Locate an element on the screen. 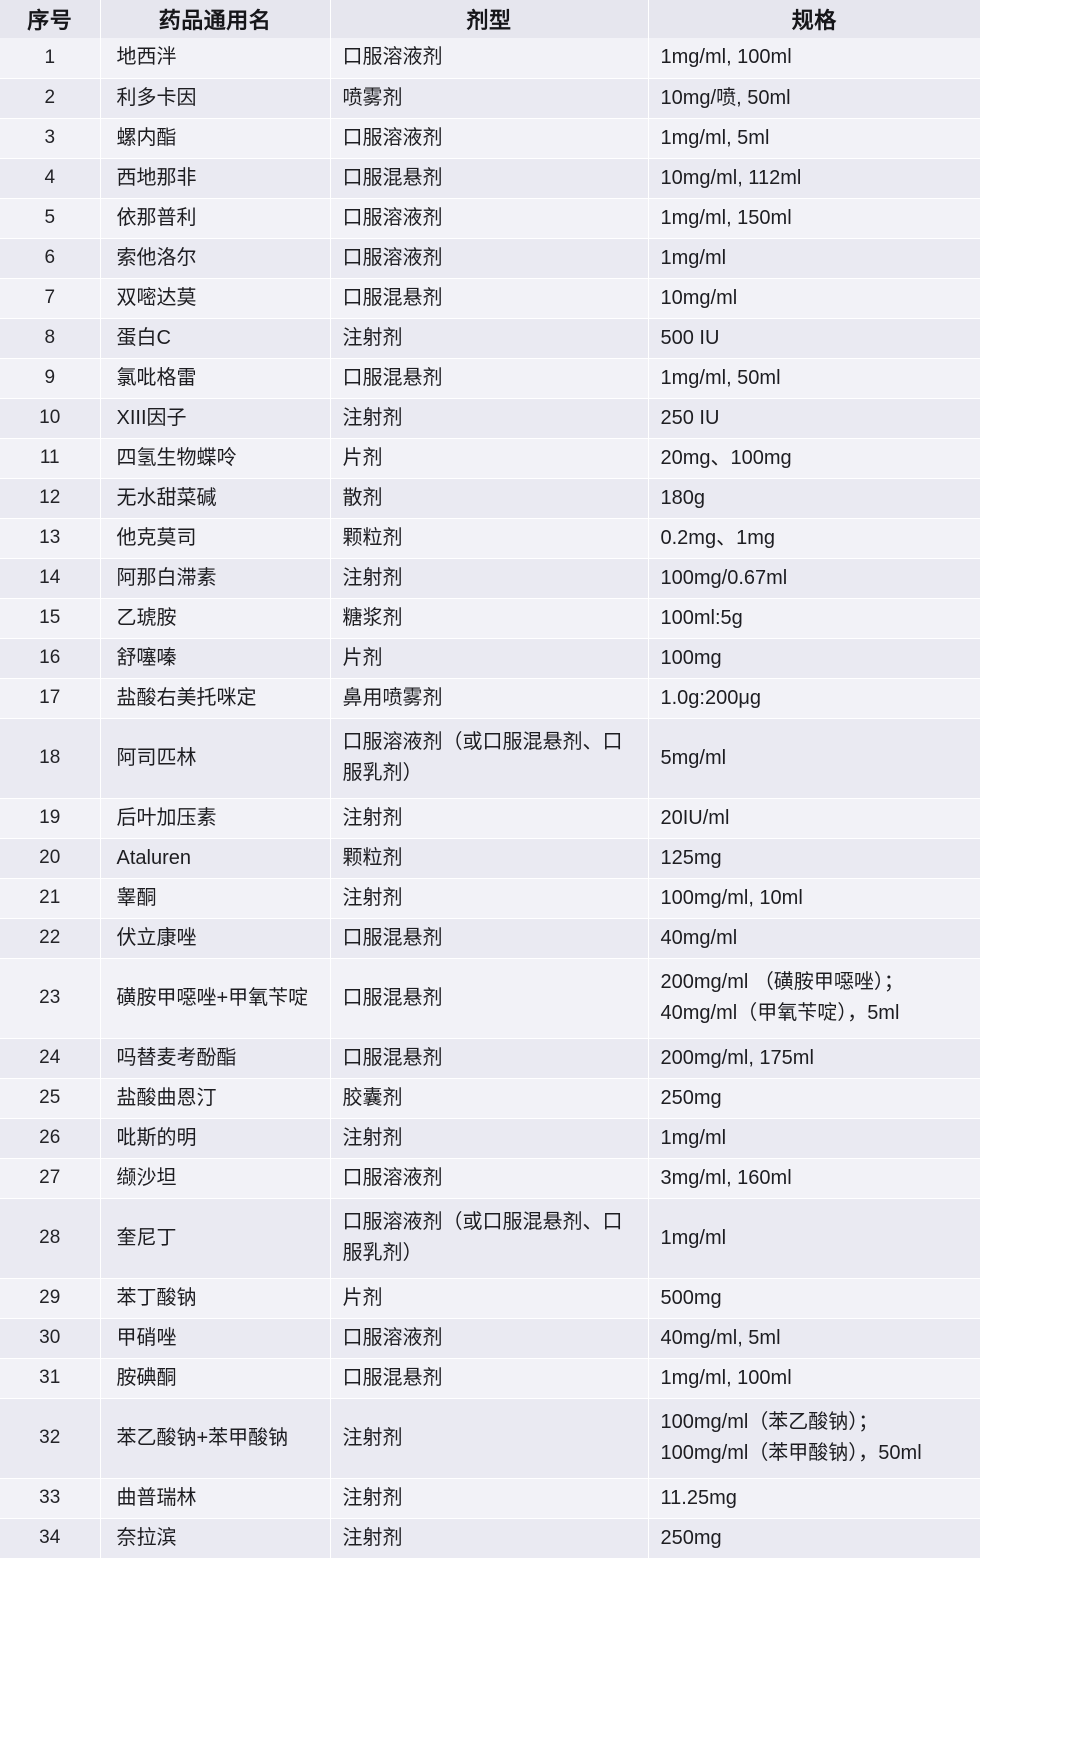  cell-drug-name: 盐酸右美托咪定 is located at coordinates (215, 698).